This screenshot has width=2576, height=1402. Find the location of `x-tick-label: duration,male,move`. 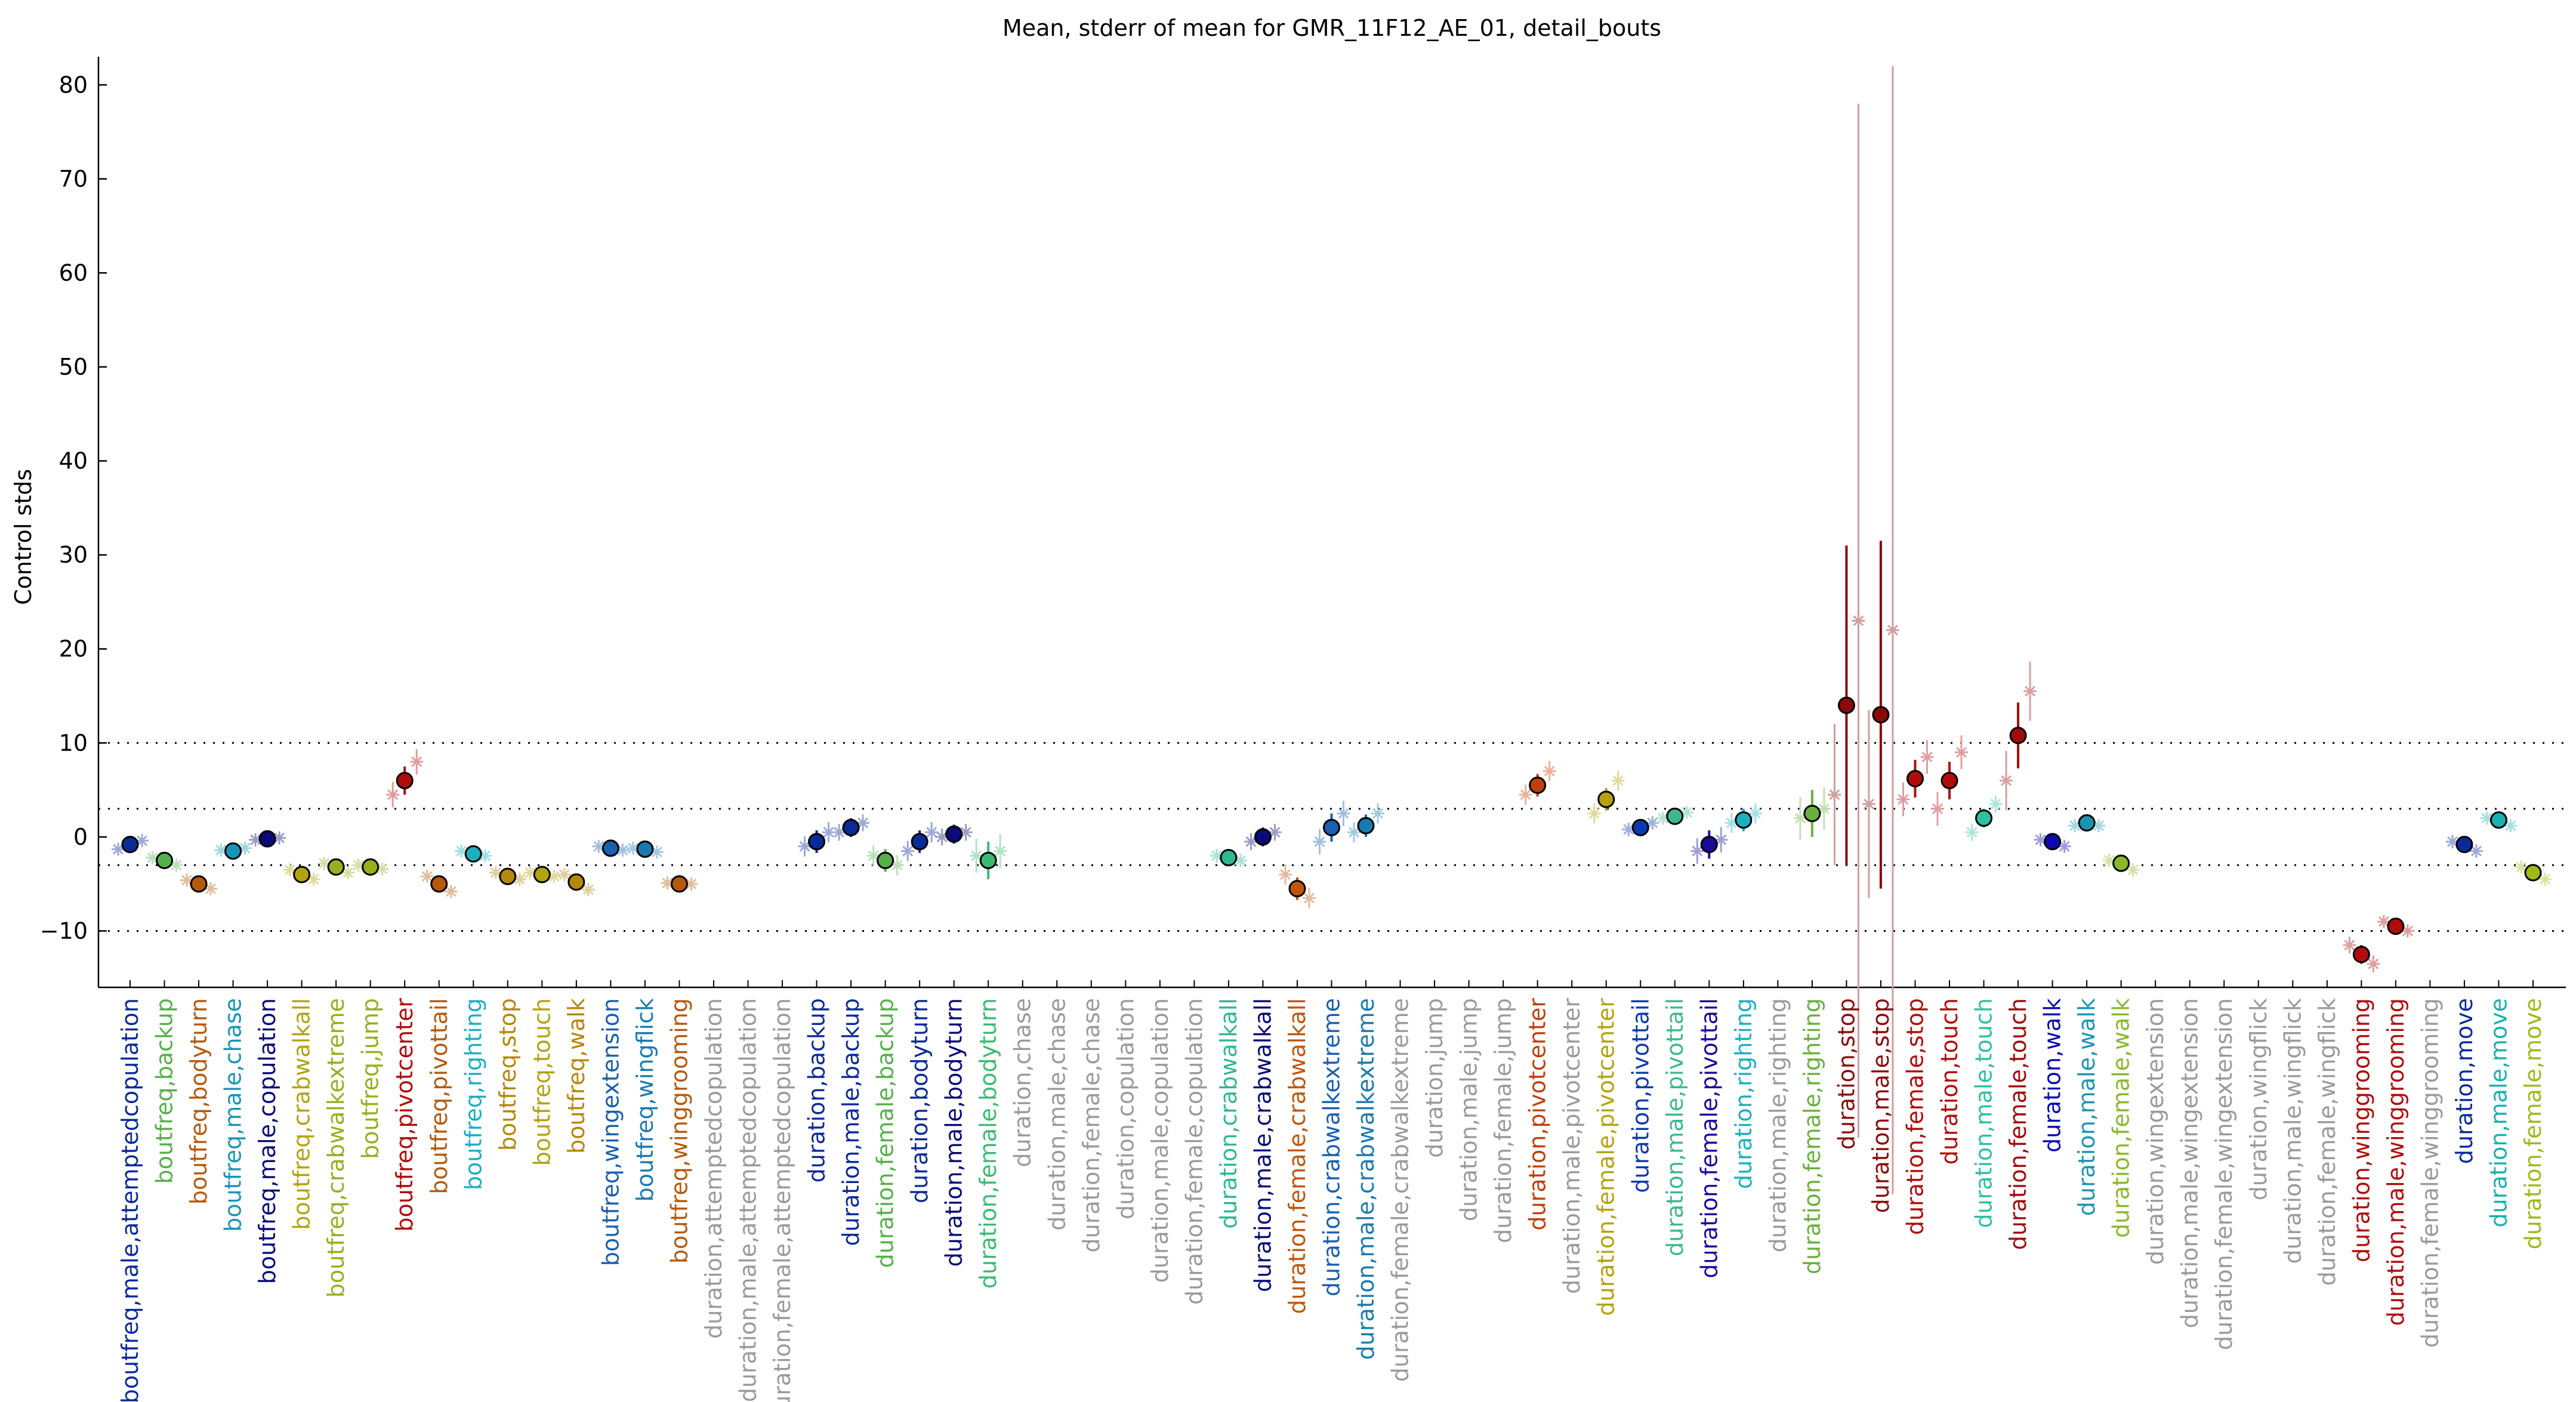

x-tick-label: duration,male,move is located at coordinates (2498, 1112).